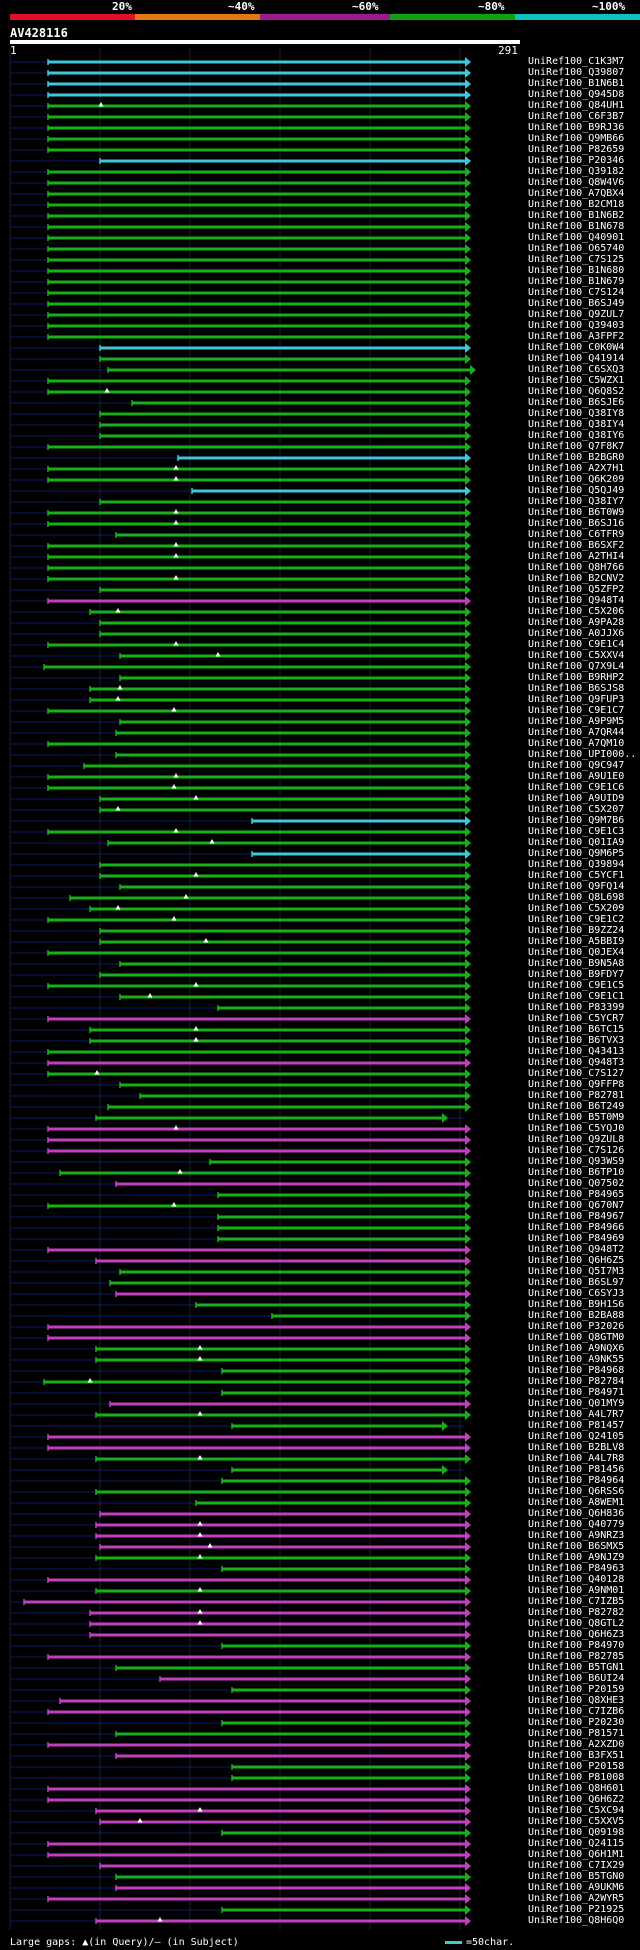  I want to click on hit-label: UniRef100_A2XZD0, so click(576, 1744).